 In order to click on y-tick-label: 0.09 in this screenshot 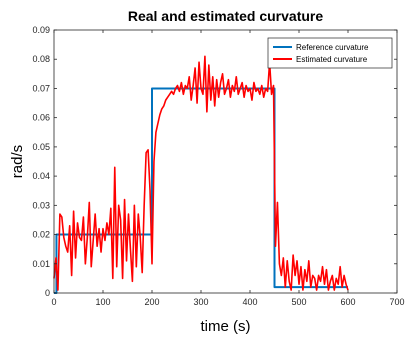, I will do `click(41, 30)`.